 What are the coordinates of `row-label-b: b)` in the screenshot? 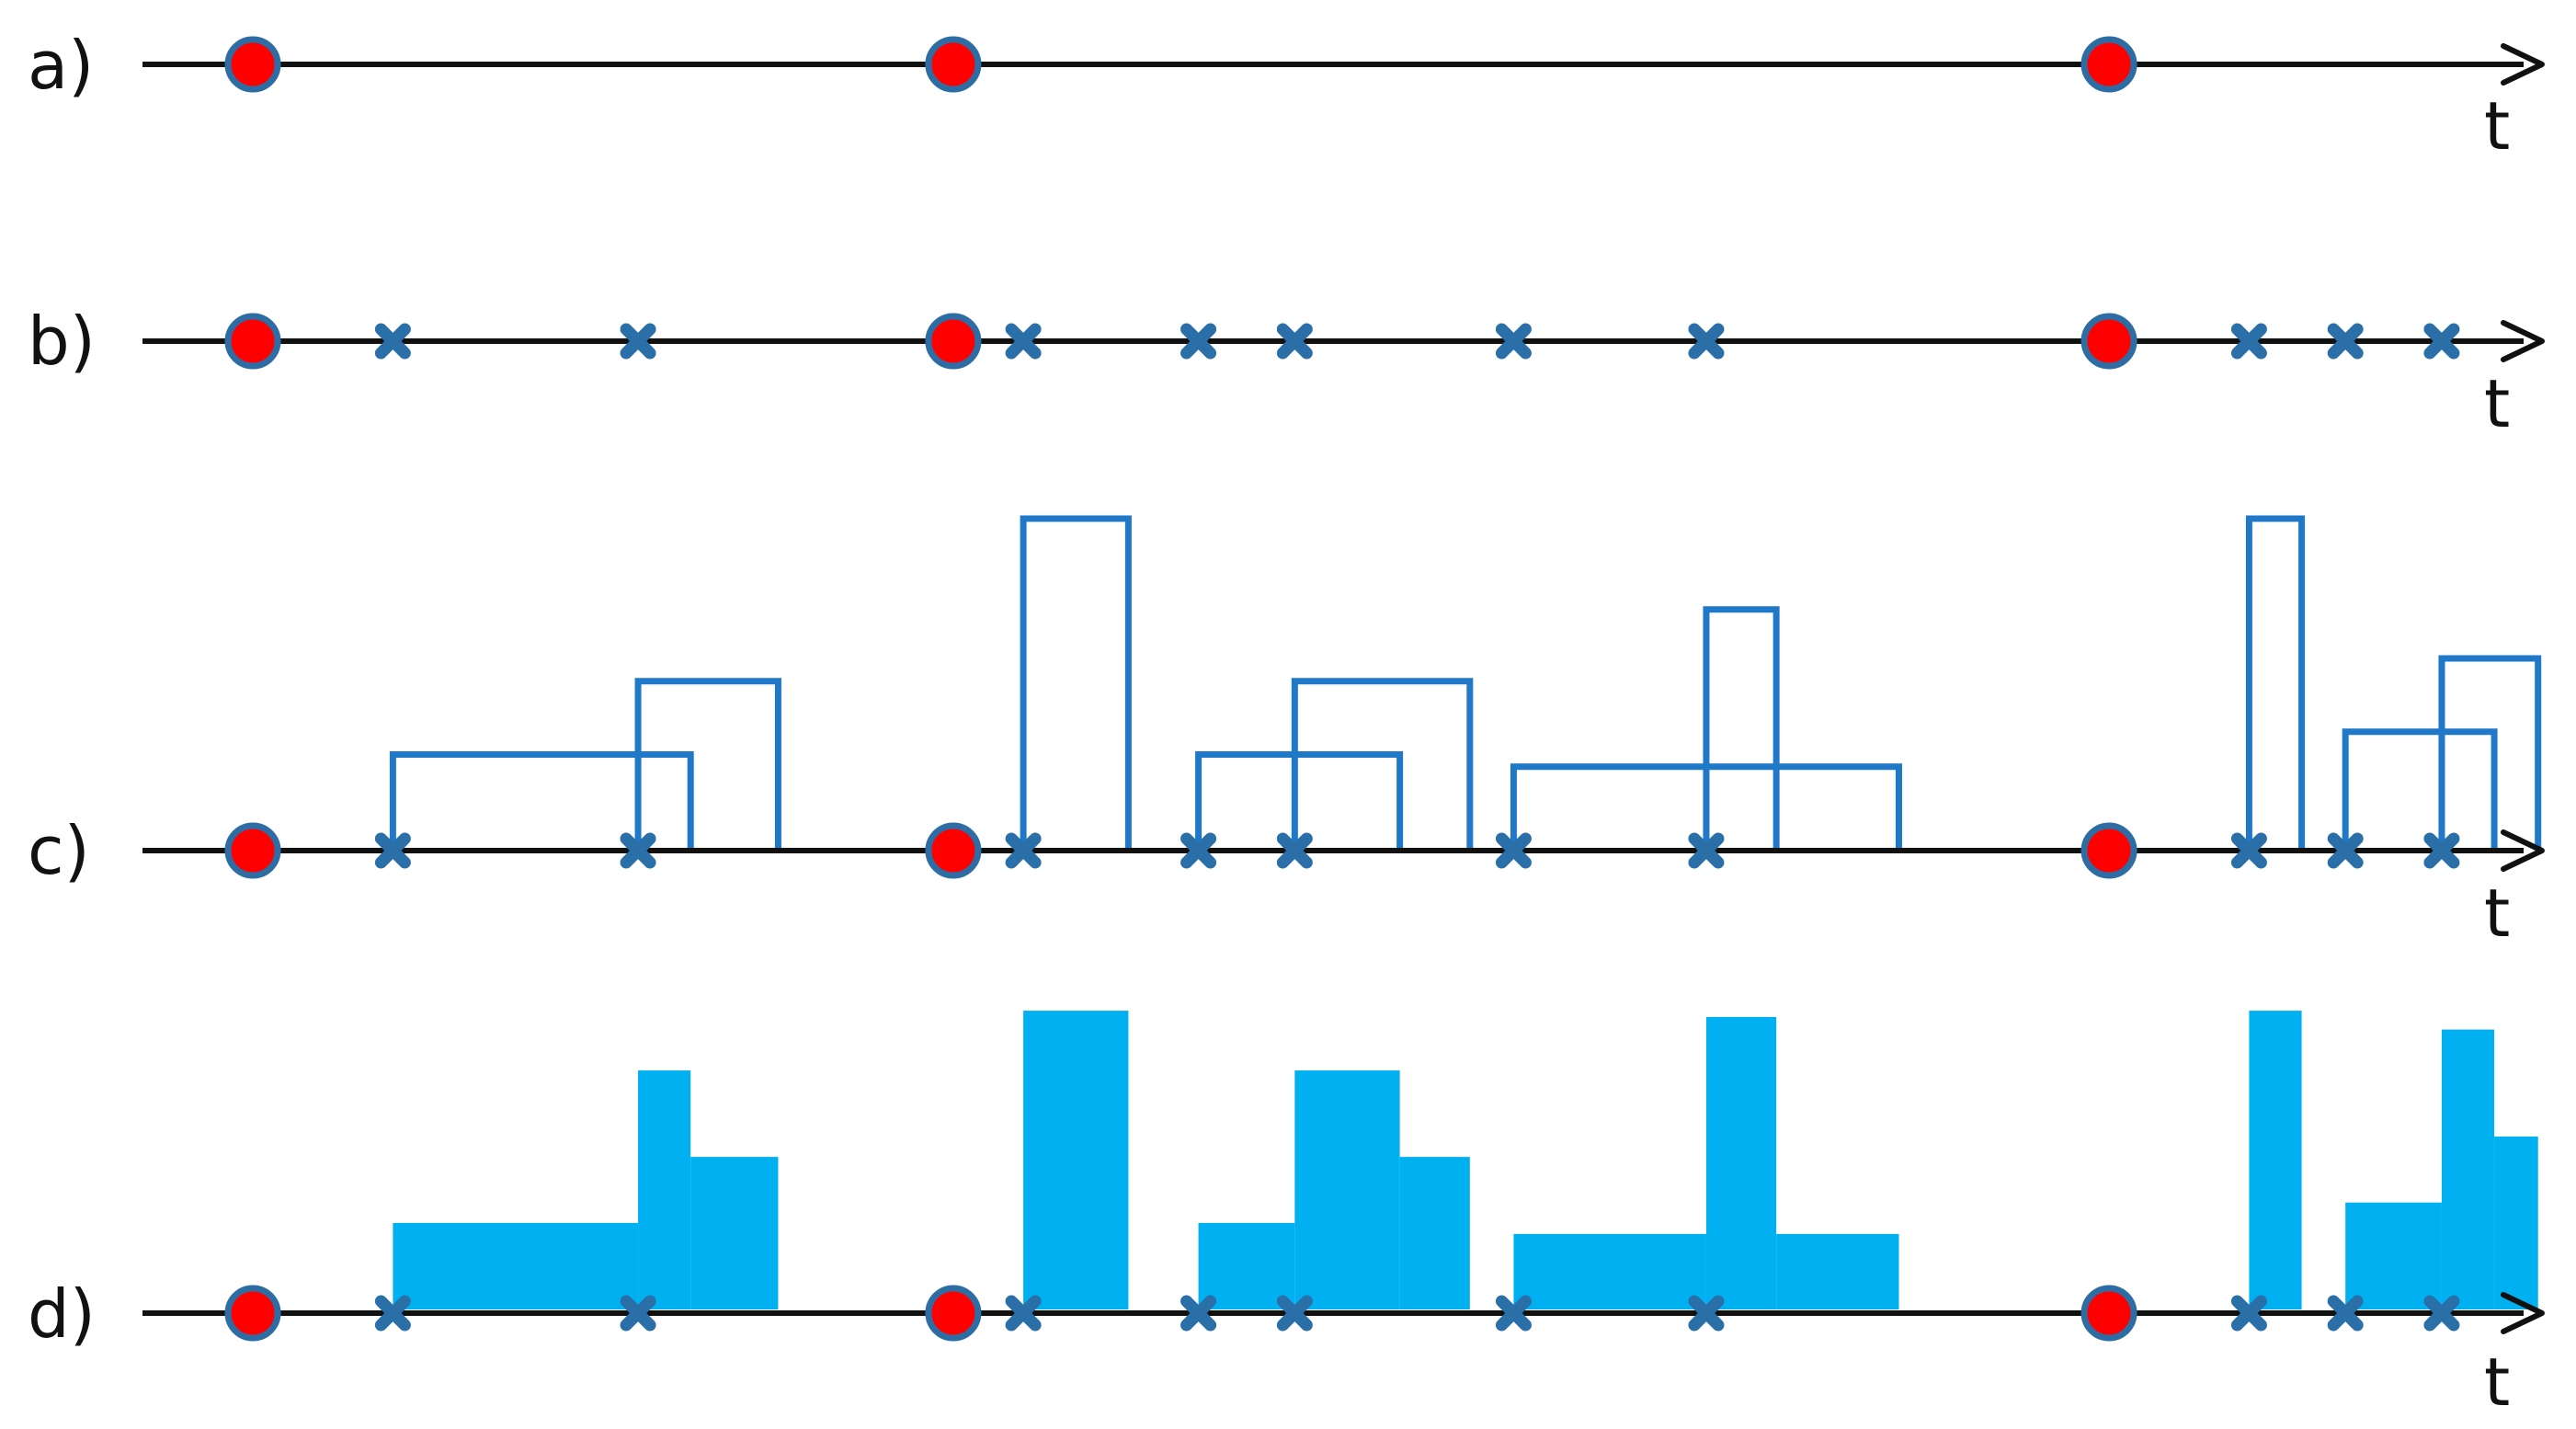 It's located at (62, 341).